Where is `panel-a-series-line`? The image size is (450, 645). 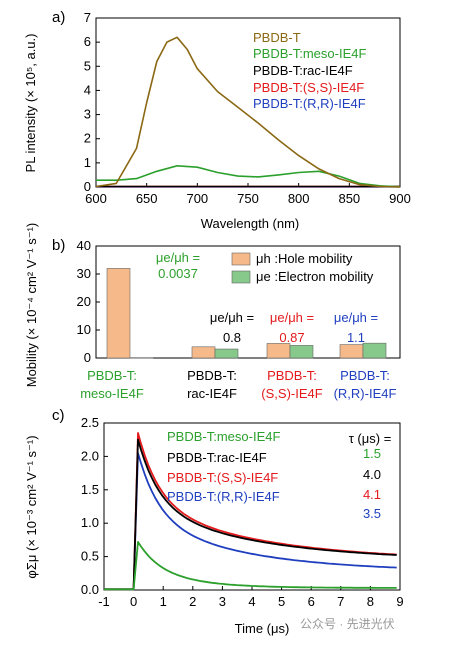
panel-a-series-line is located at coordinates (248, 176).